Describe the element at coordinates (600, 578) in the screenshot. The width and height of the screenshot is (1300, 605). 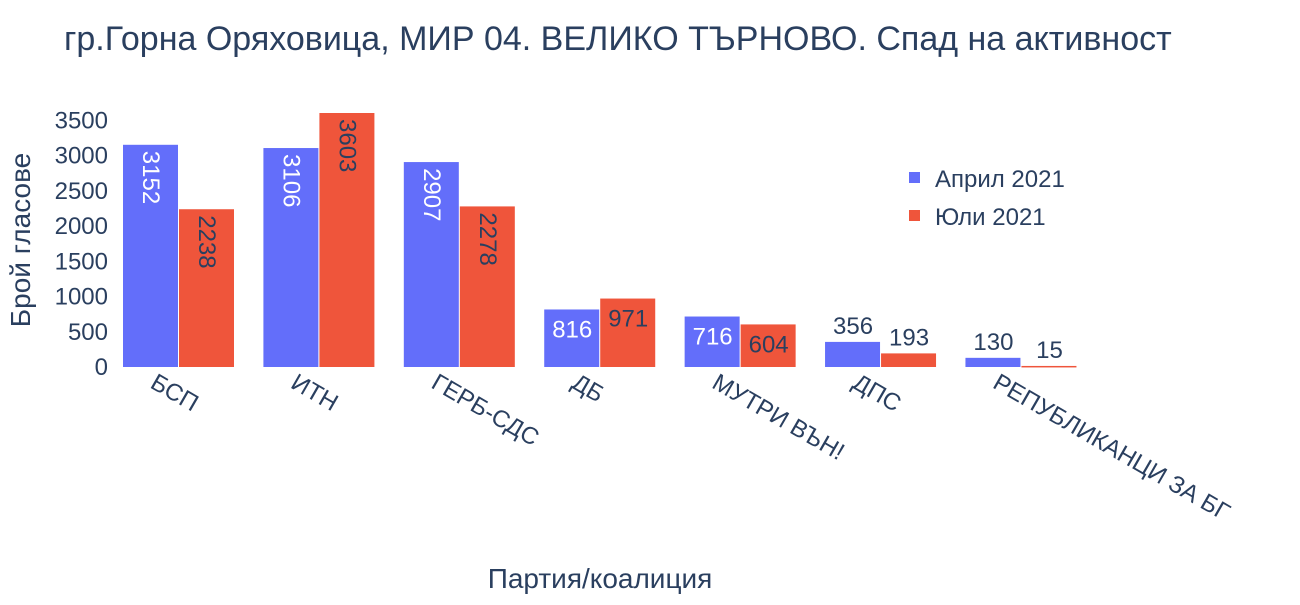
I see `x-axis-label: Партия/коалиция` at that location.